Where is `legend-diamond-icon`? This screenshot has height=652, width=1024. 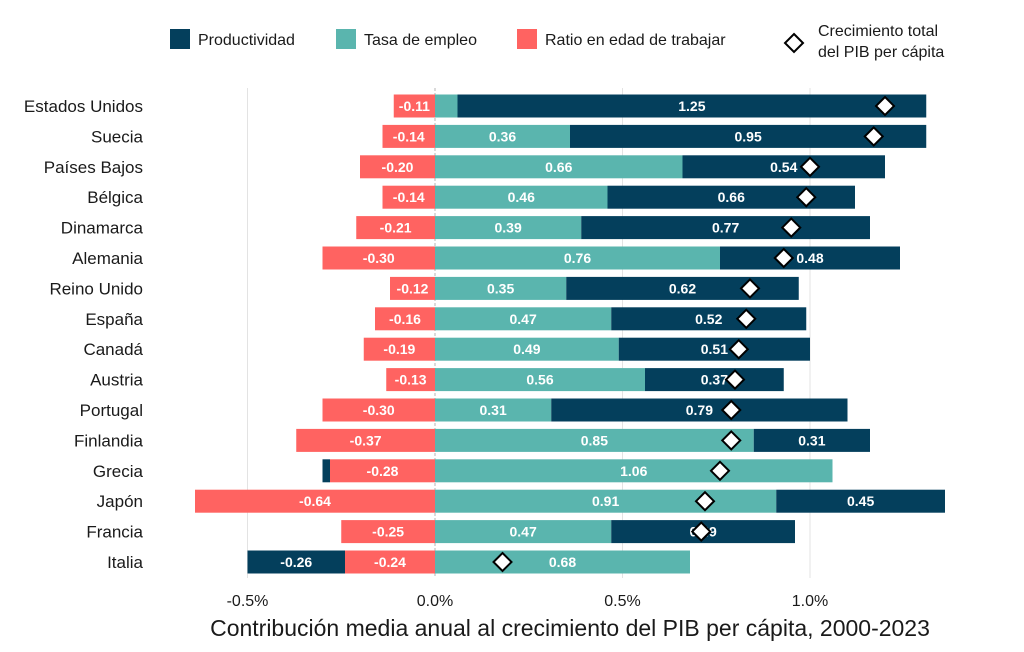 legend-diamond-icon is located at coordinates (794, 43).